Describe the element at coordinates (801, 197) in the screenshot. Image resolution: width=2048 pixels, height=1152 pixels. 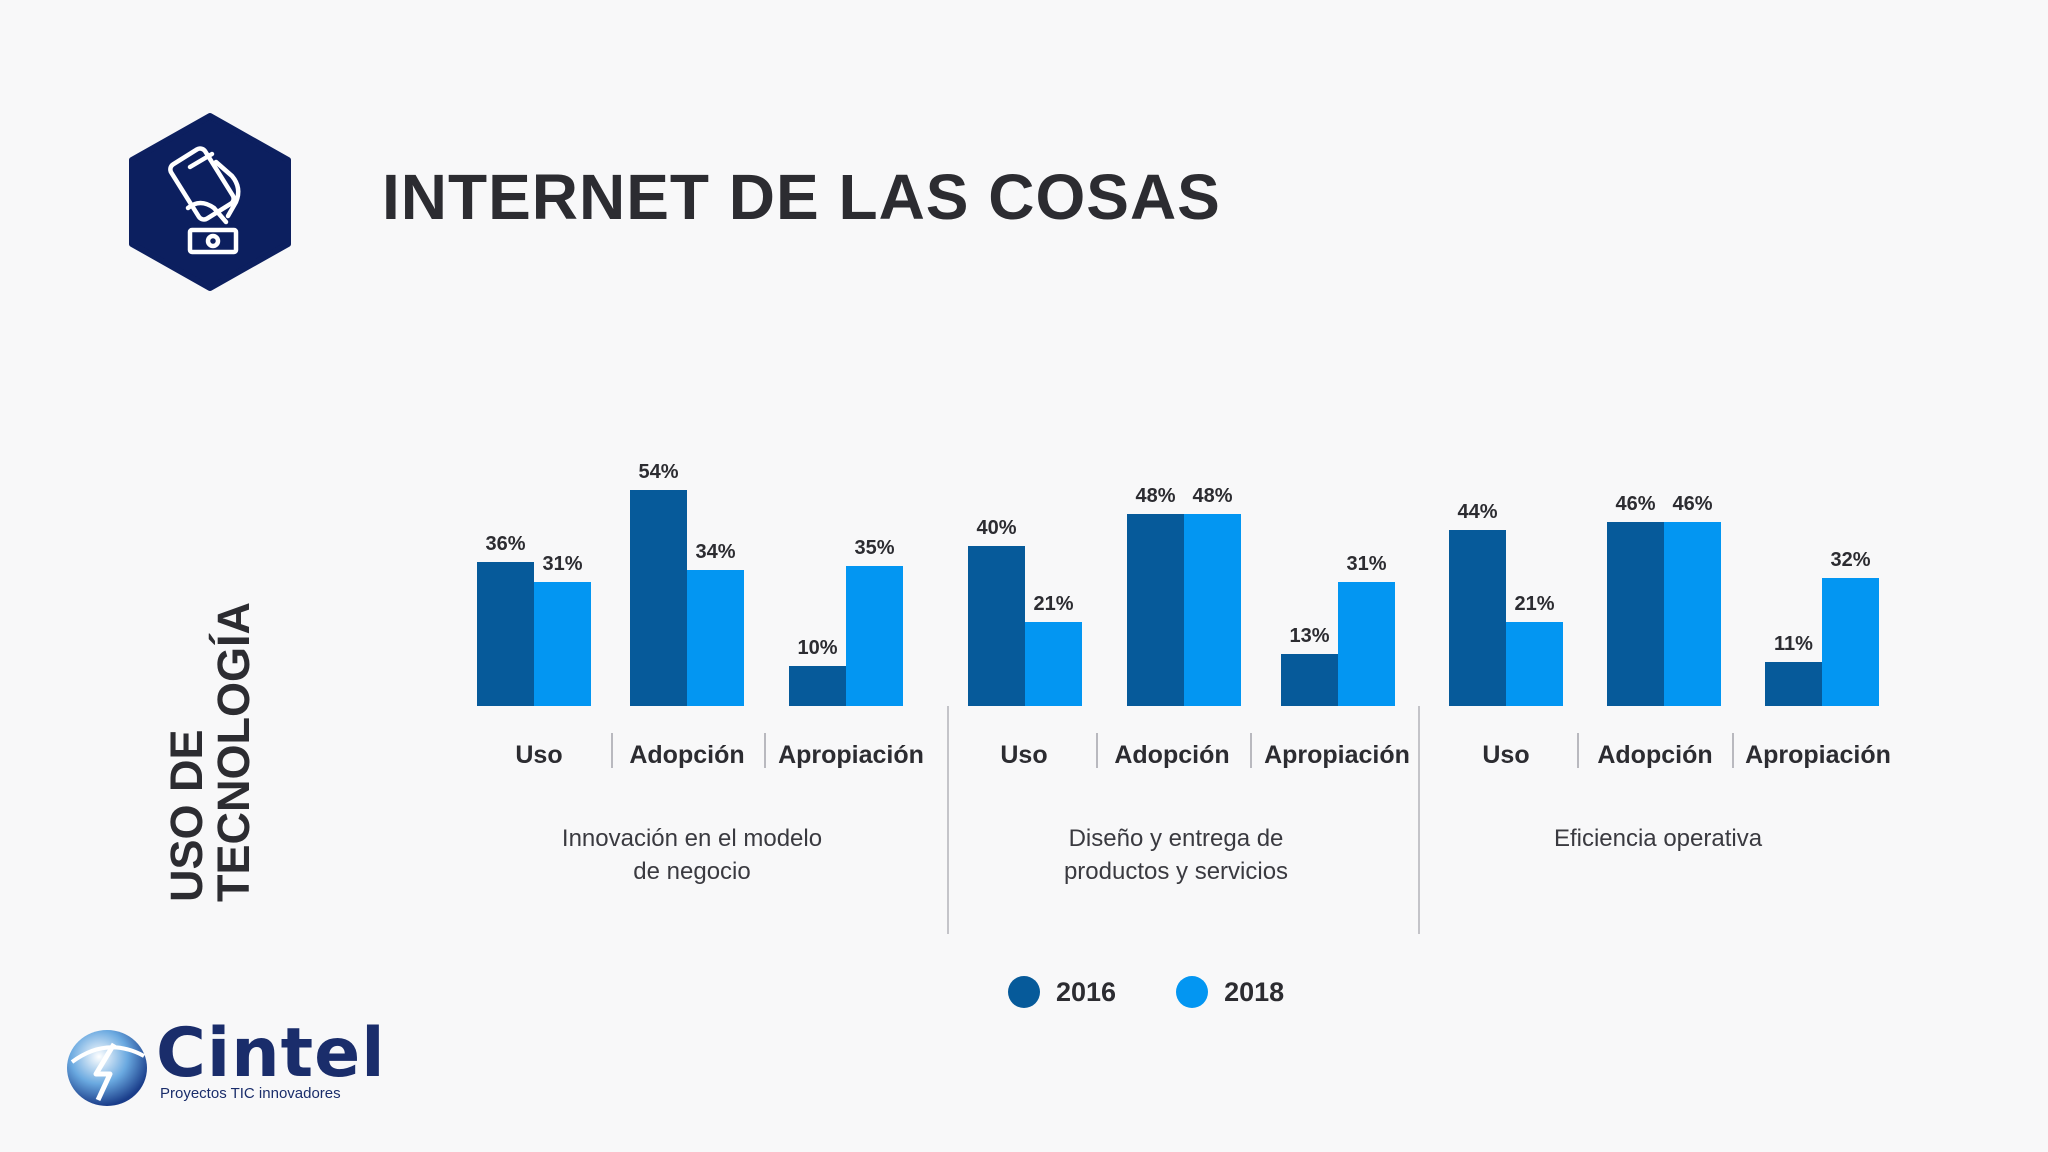
I see `page-title: INTERNET DE LAS COSAS` at that location.